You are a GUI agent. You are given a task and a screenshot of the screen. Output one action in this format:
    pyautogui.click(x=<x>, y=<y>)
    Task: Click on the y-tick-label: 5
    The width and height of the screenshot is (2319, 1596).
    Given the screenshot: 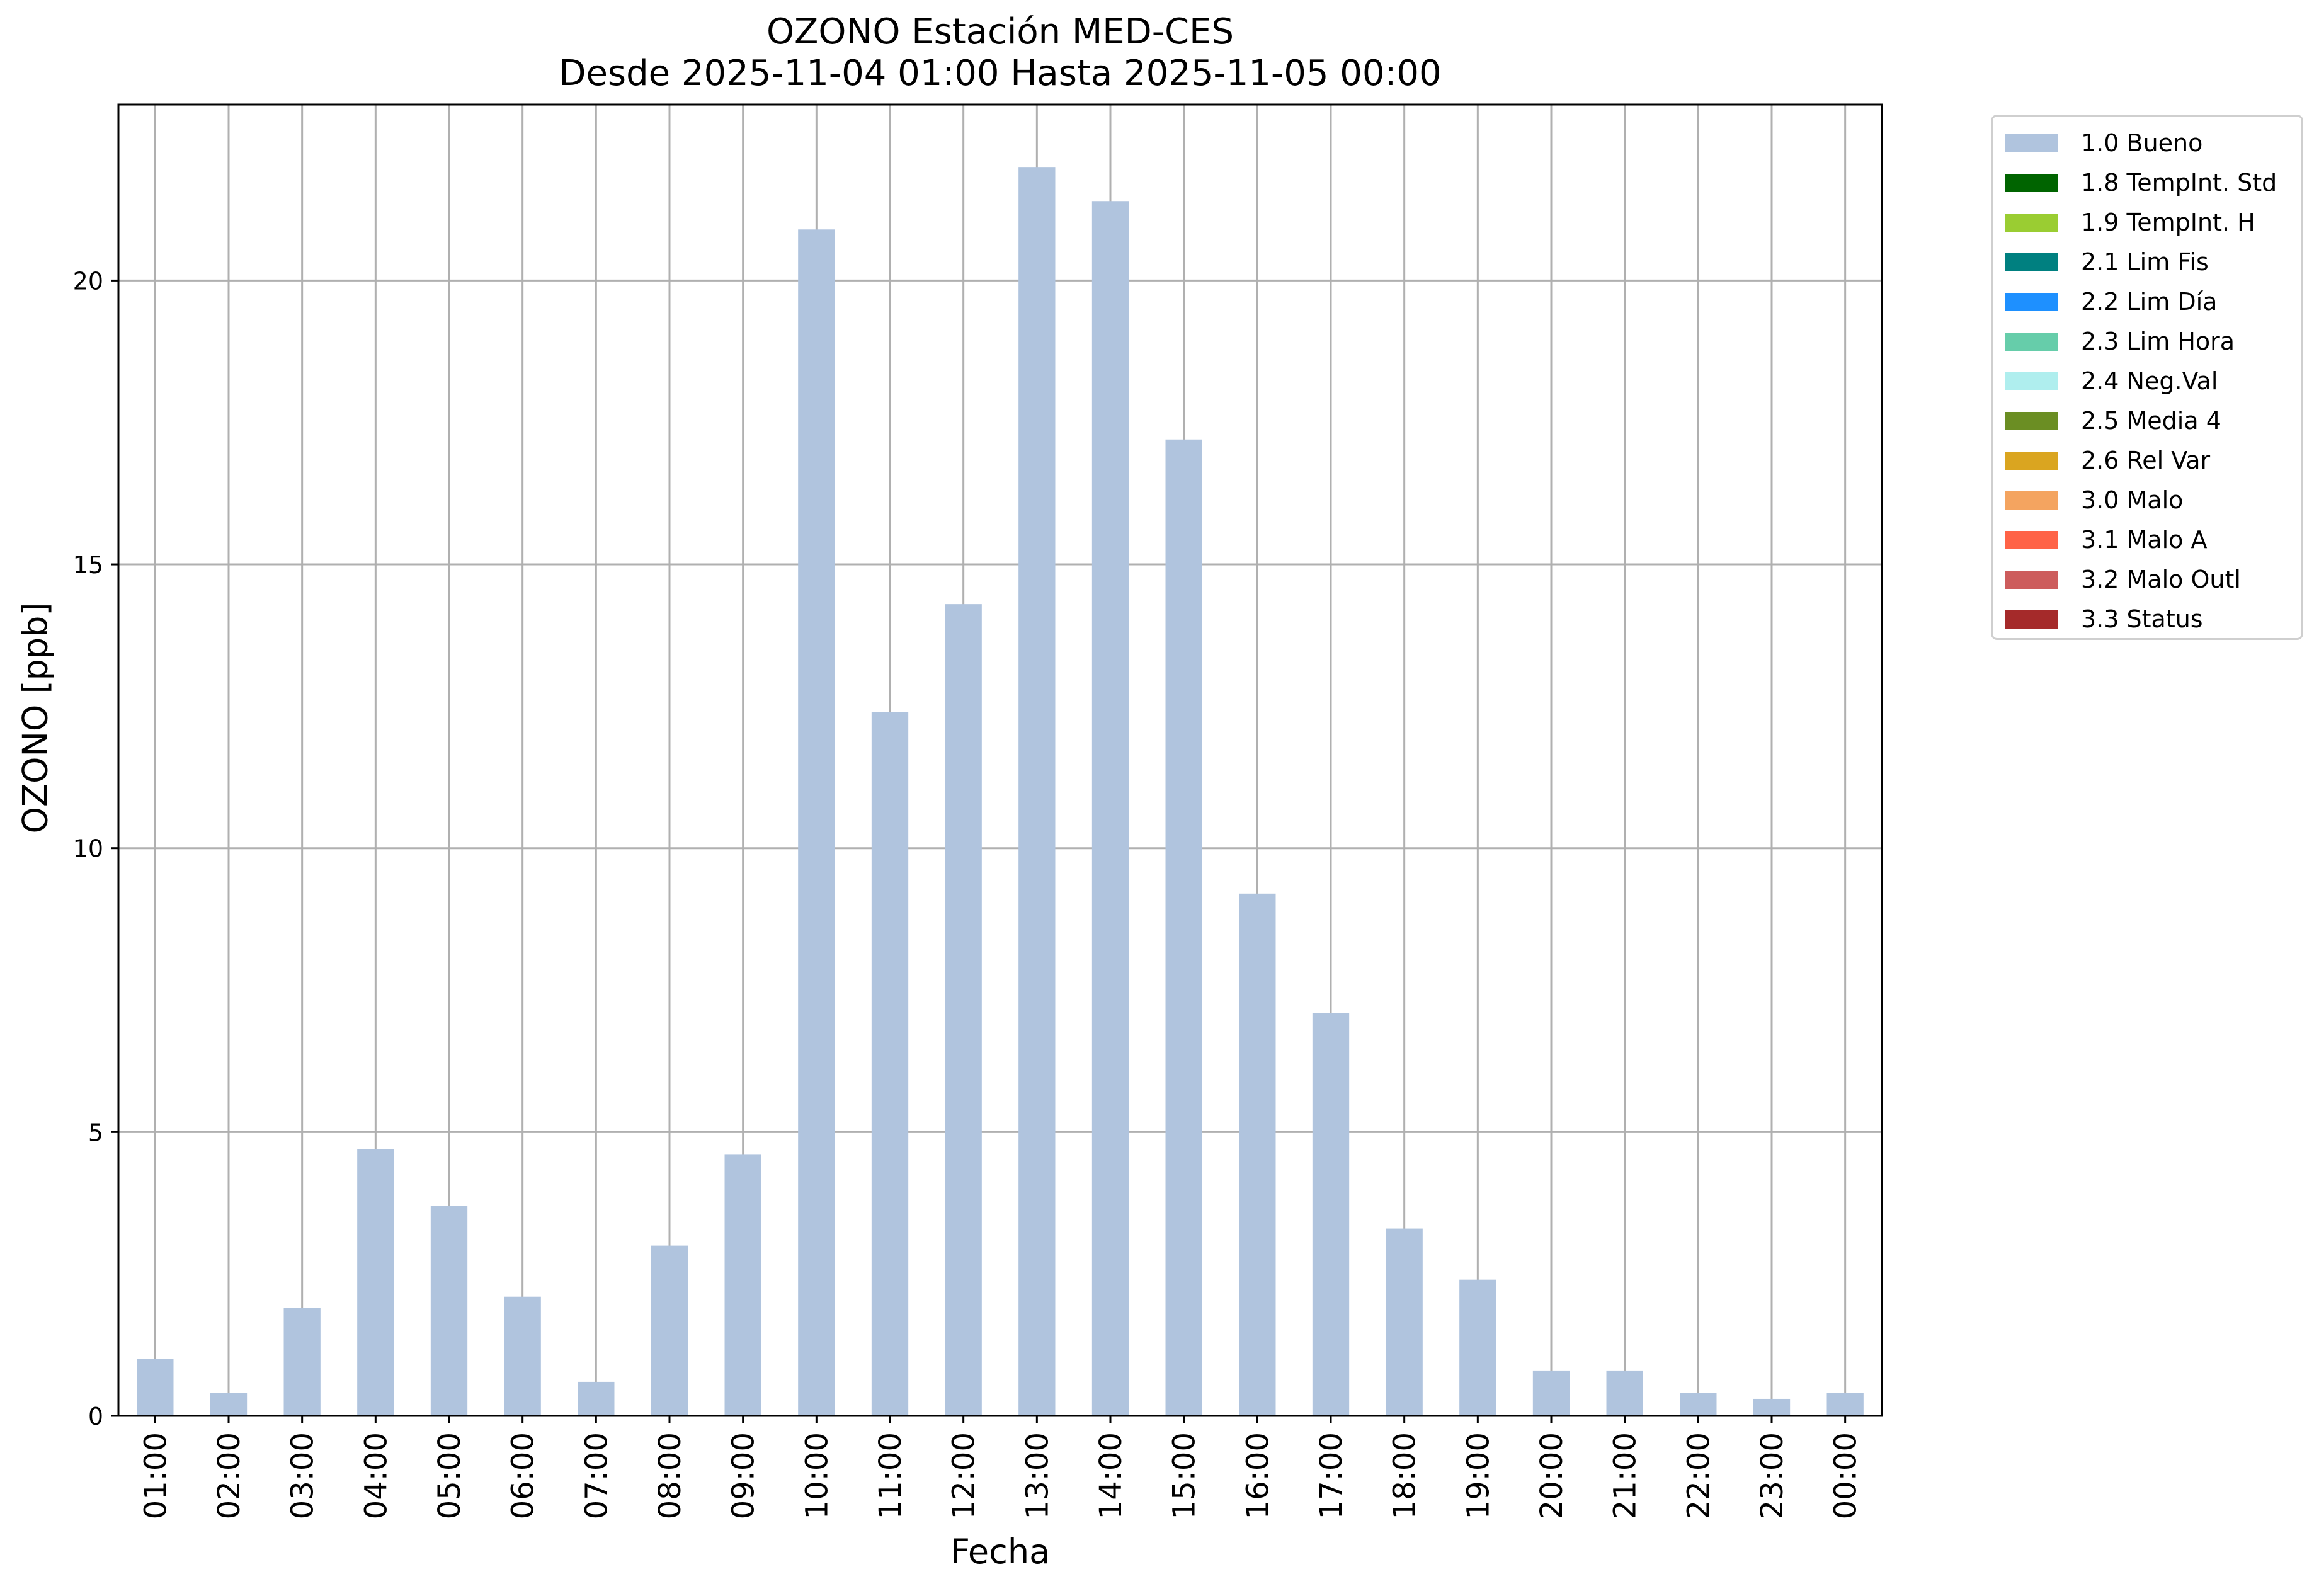 What is the action you would take?
    pyautogui.click(x=95, y=1132)
    